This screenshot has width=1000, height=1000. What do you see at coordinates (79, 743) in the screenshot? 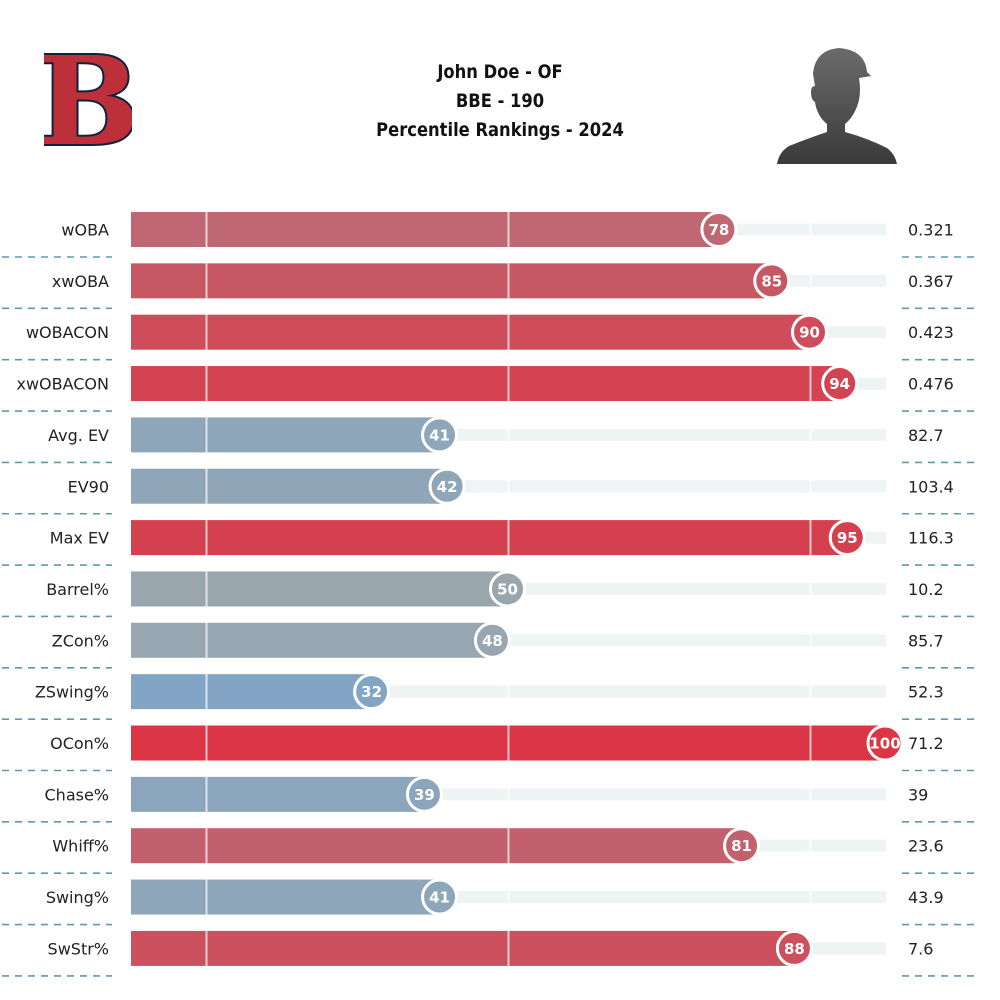
I see `category-label: OCon%` at bounding box center [79, 743].